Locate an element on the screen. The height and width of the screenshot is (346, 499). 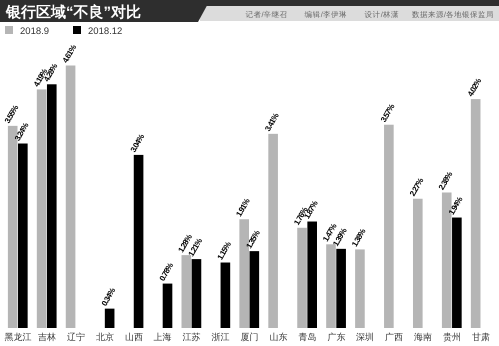
x-tick-label: 山东 is located at coordinates (278, 337).